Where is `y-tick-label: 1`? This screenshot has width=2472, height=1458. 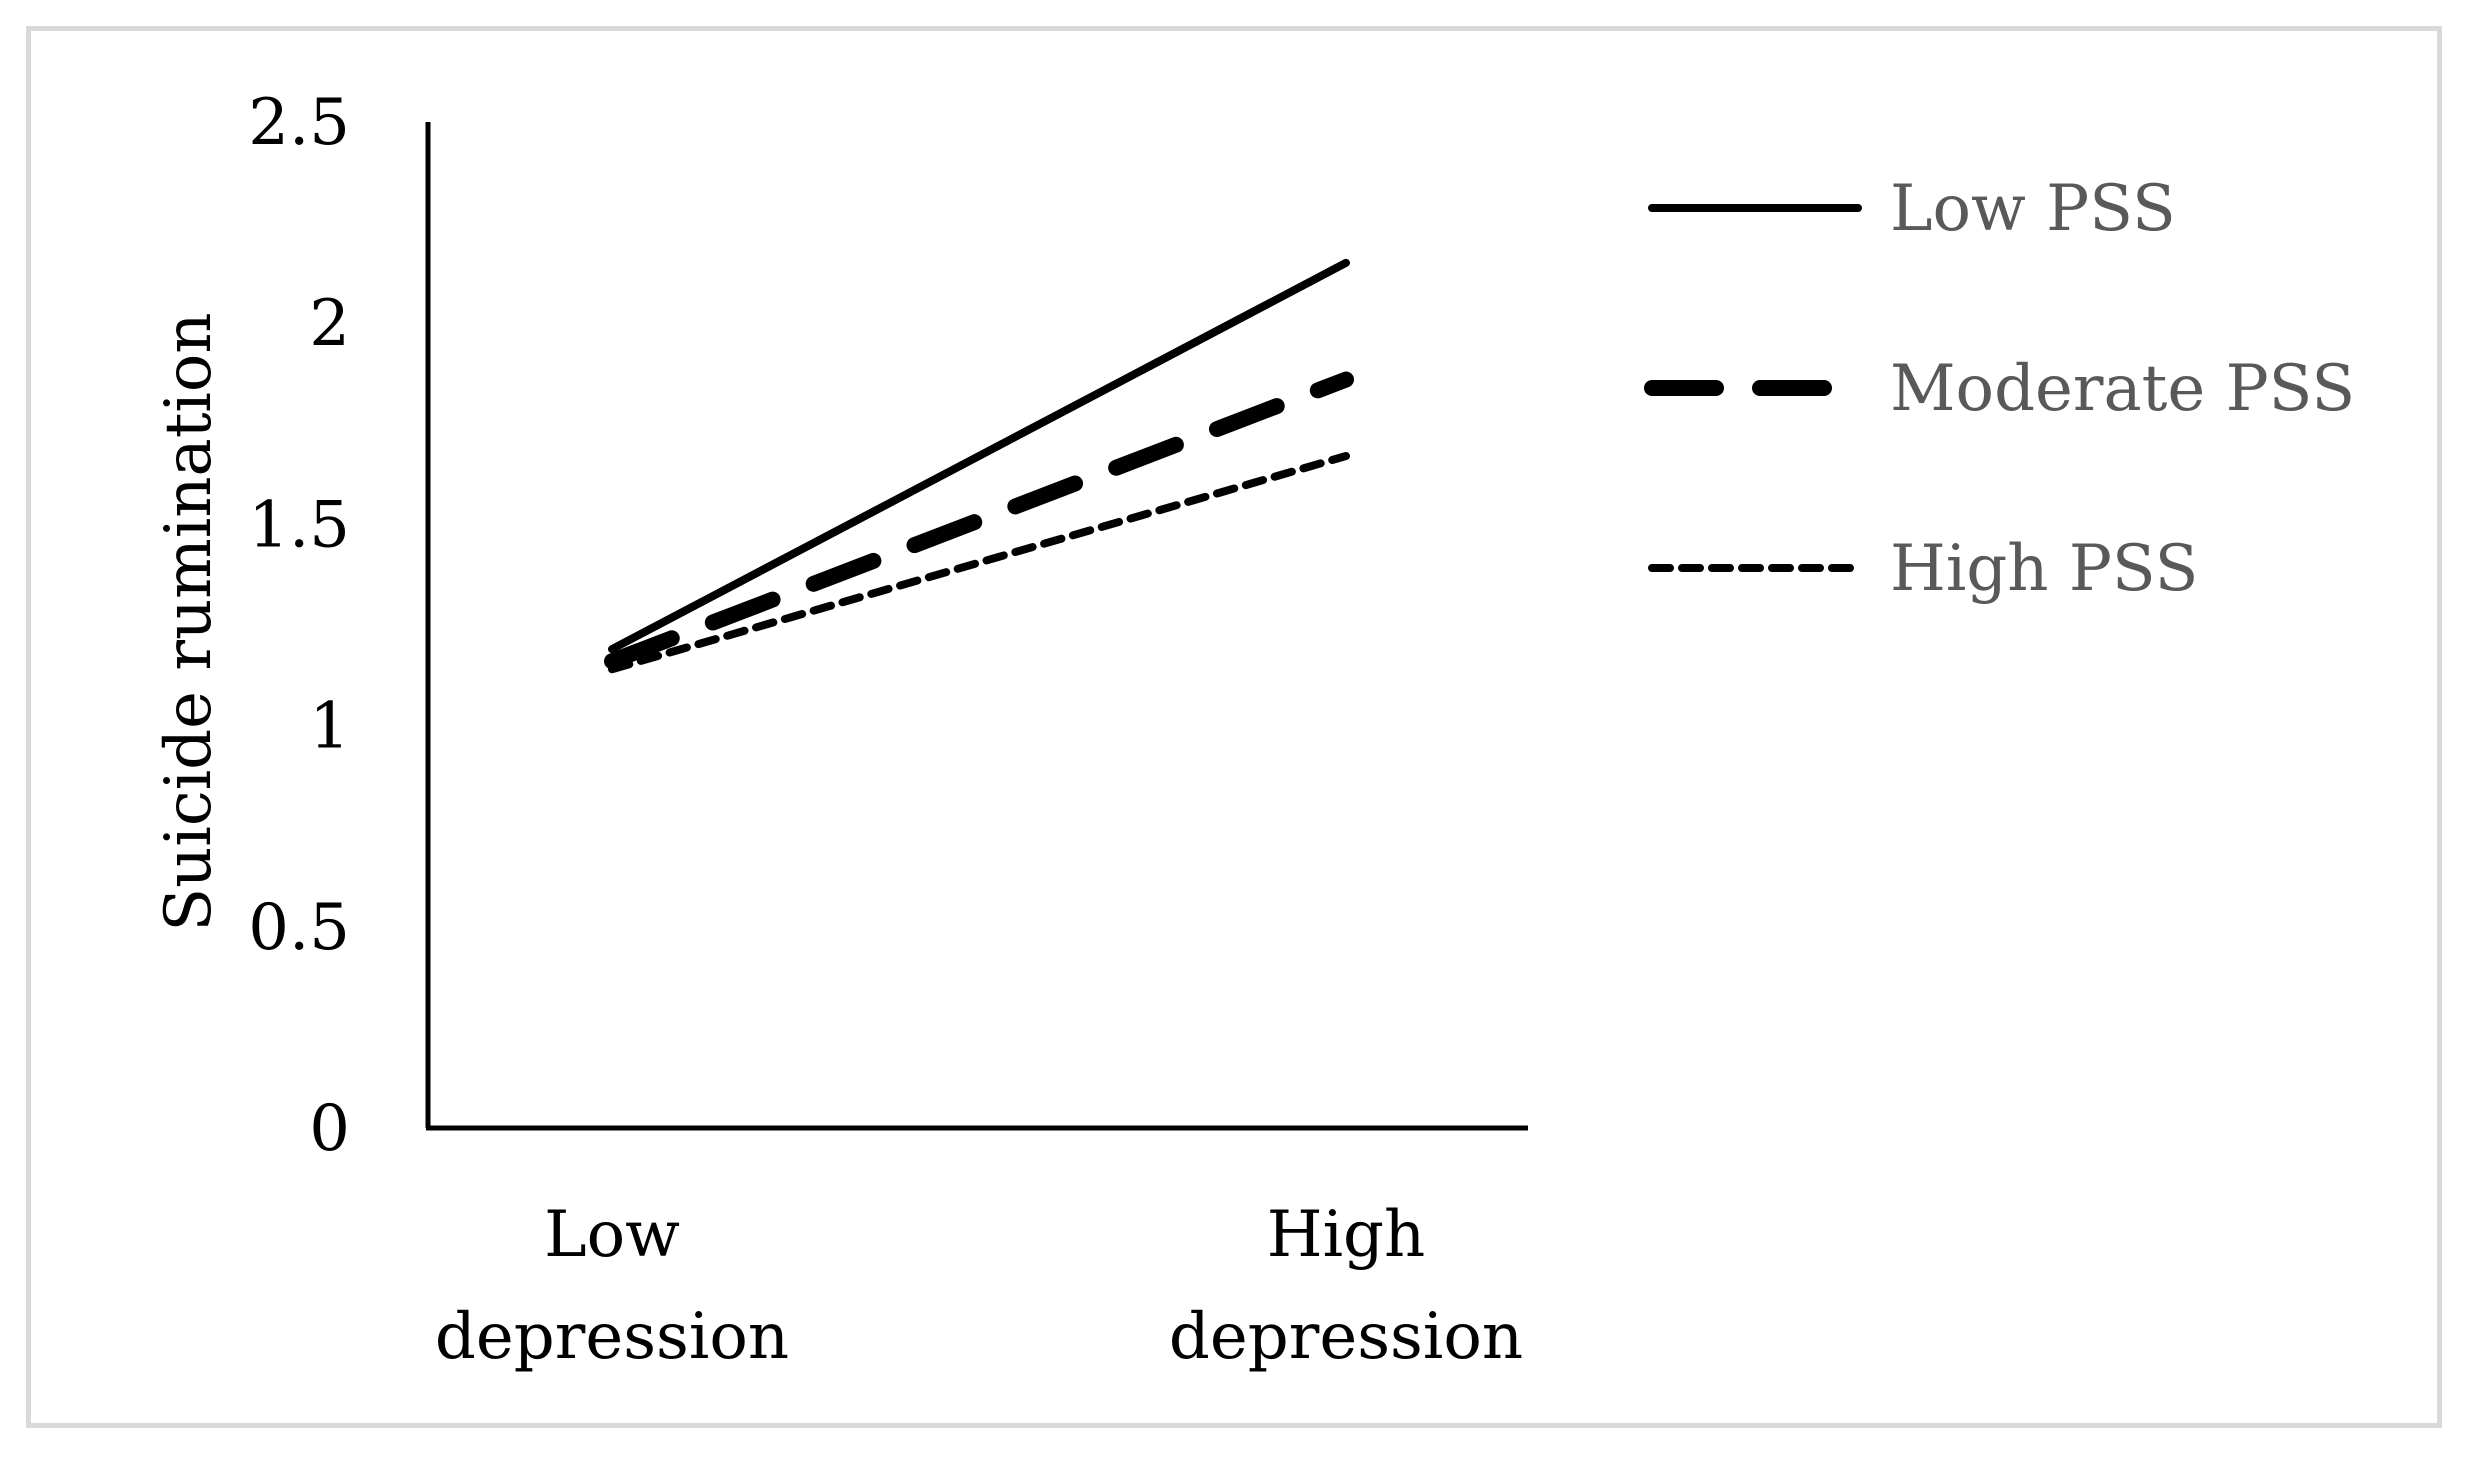 y-tick-label: 1 is located at coordinates (329, 727).